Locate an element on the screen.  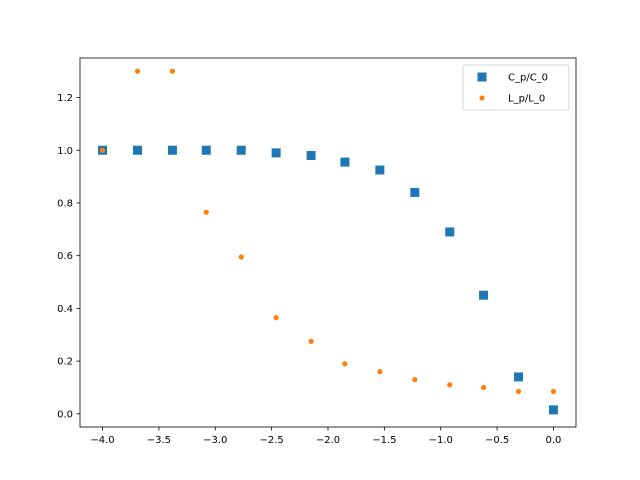
y-tick-label: 0.0 is located at coordinates (65, 414).